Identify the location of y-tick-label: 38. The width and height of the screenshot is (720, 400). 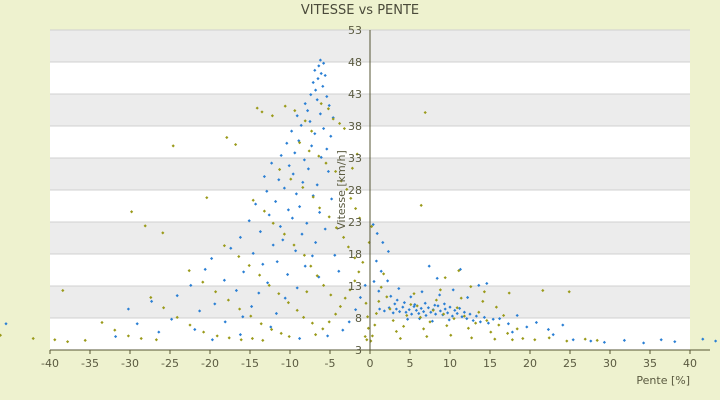
(355, 126).